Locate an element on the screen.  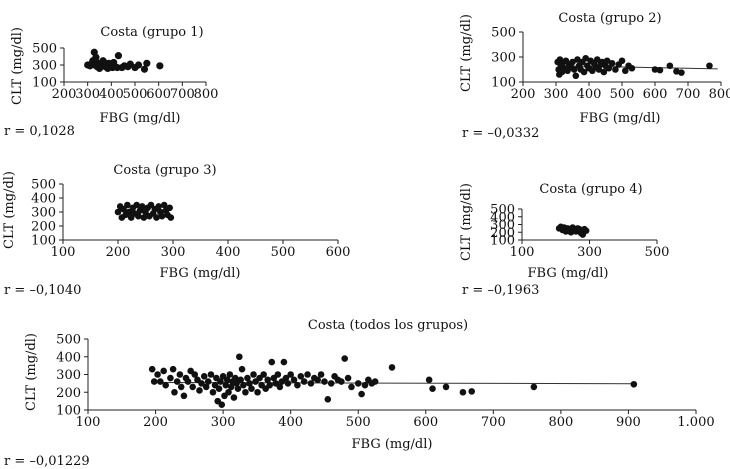
correlation-label: r = –0,01229 is located at coordinates (47, 461).